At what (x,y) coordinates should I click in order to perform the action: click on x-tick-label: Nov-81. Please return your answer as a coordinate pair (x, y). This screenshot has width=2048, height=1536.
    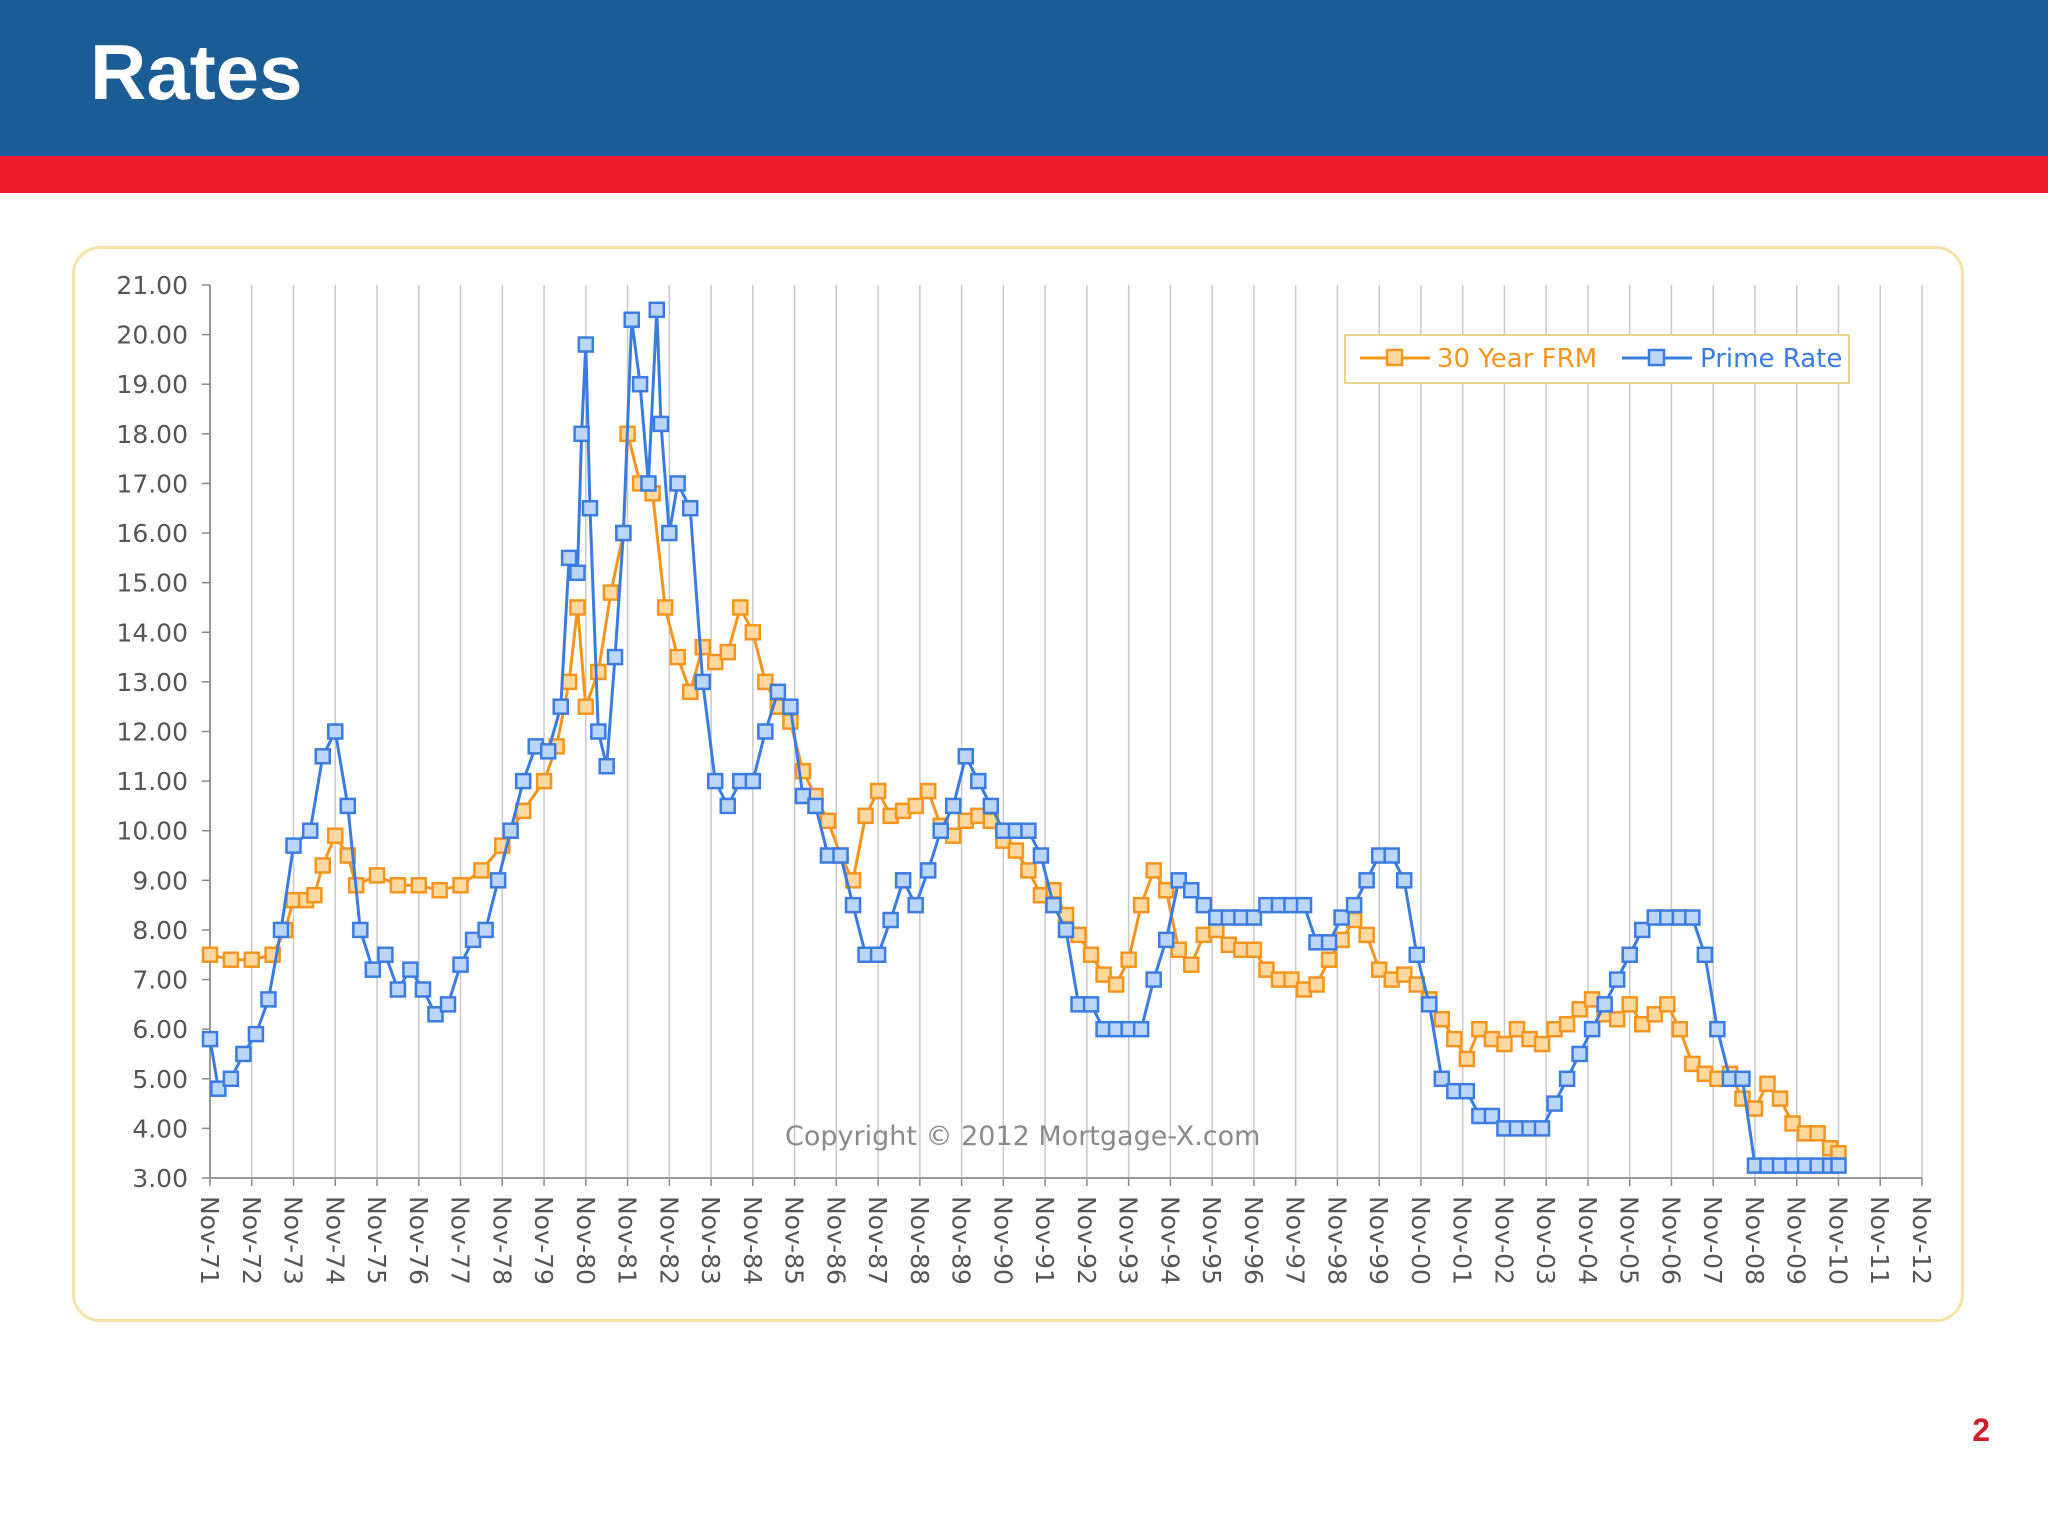
    Looking at the image, I should click on (627, 1240).